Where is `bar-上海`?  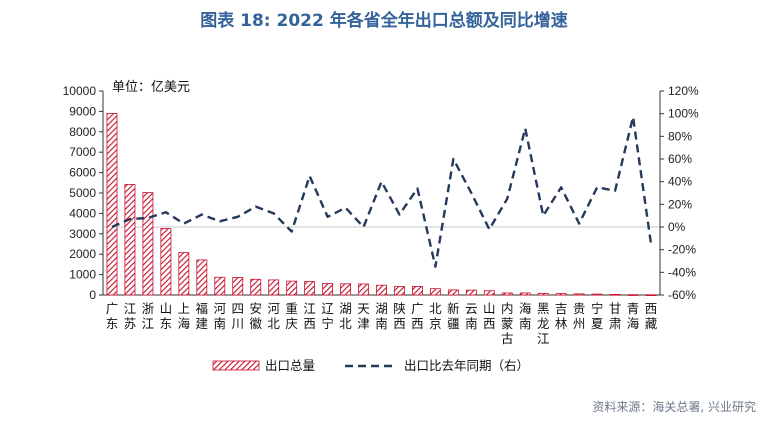
bar-上海 is located at coordinates (184, 274).